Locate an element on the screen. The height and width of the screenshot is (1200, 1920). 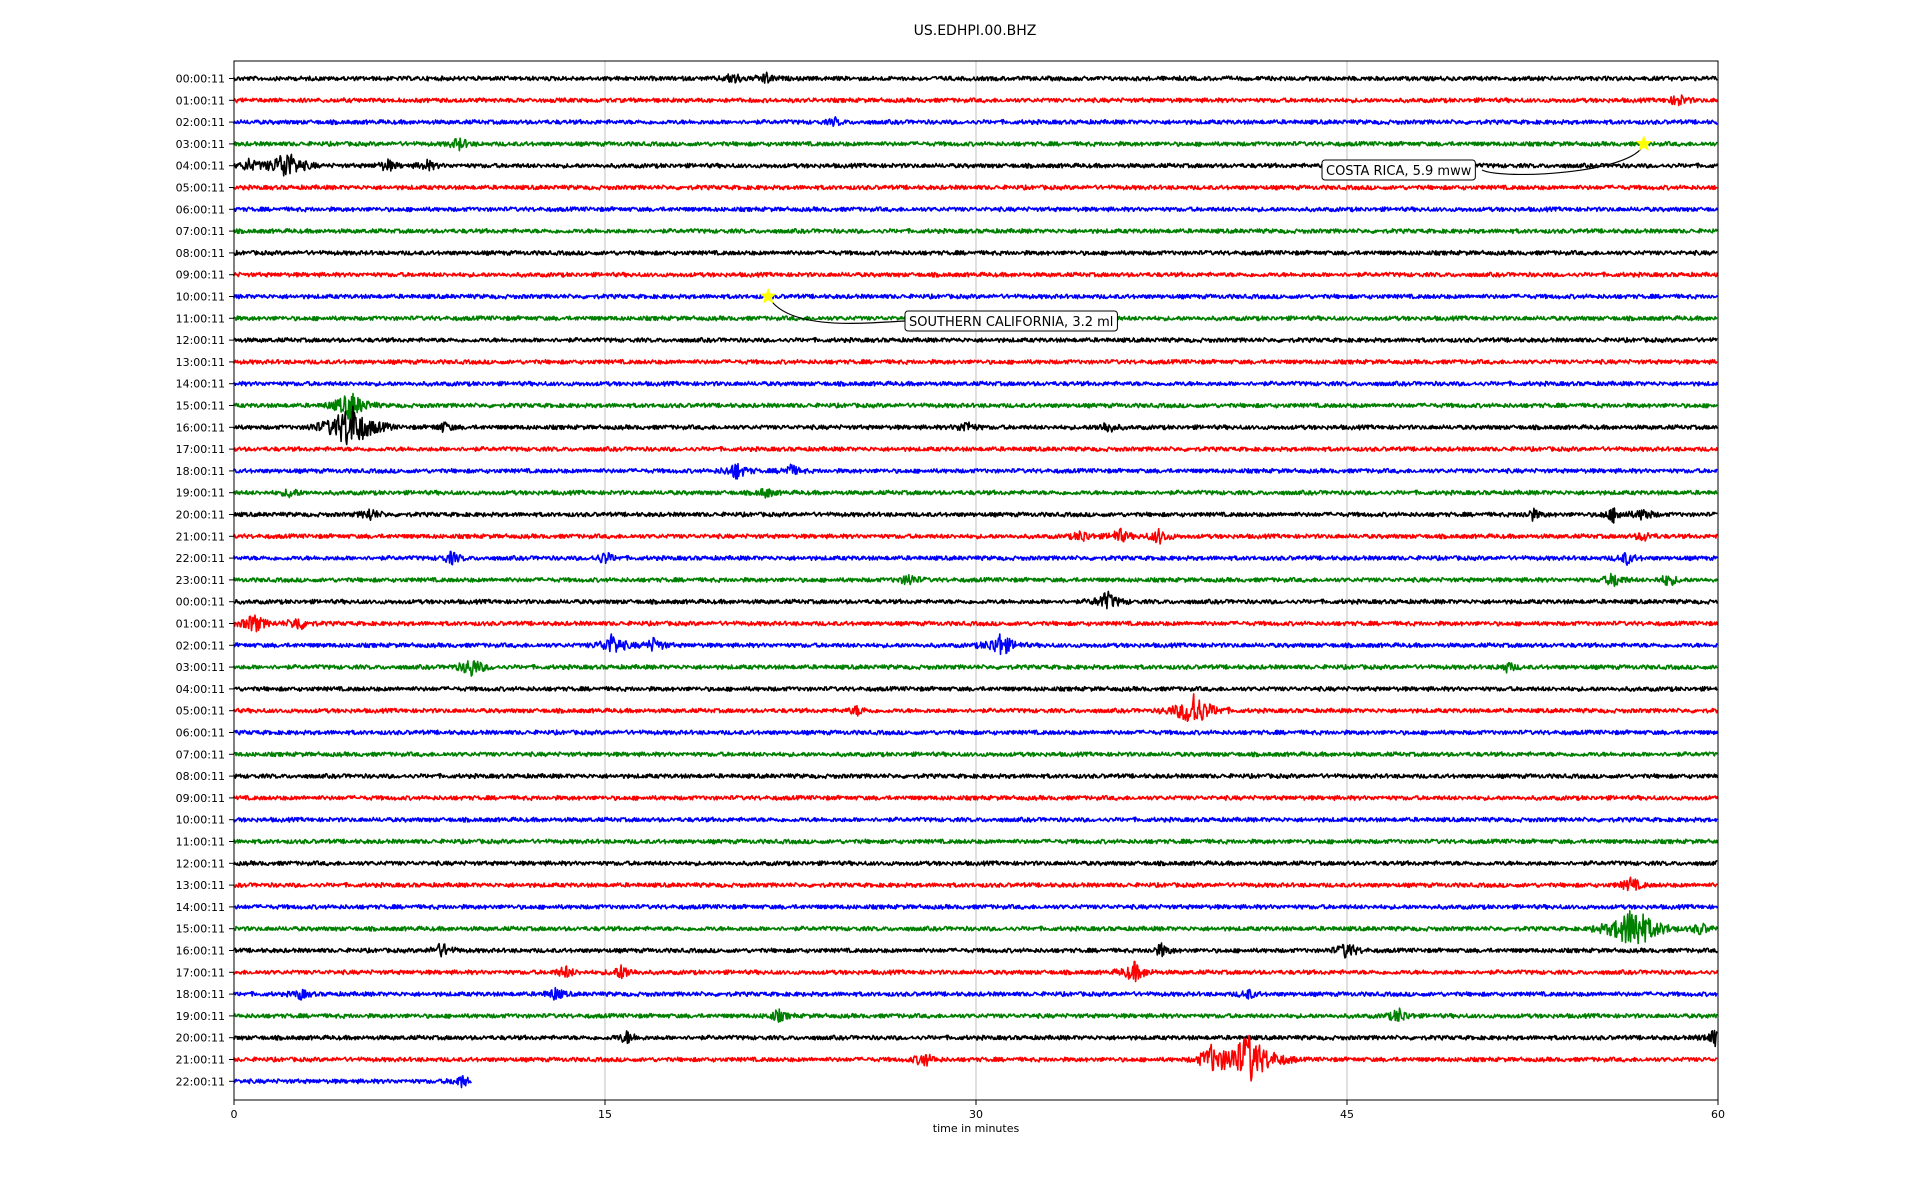
x-tick-label: 45 is located at coordinates (1347, 1114).